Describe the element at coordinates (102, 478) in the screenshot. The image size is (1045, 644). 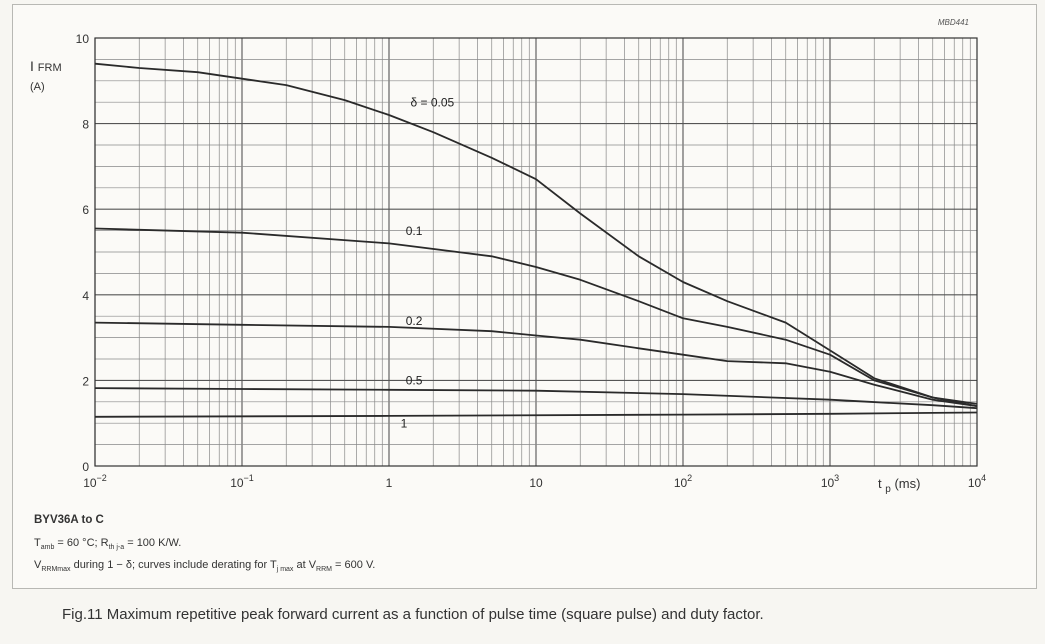
I see `x-tick-exponent: −2` at that location.